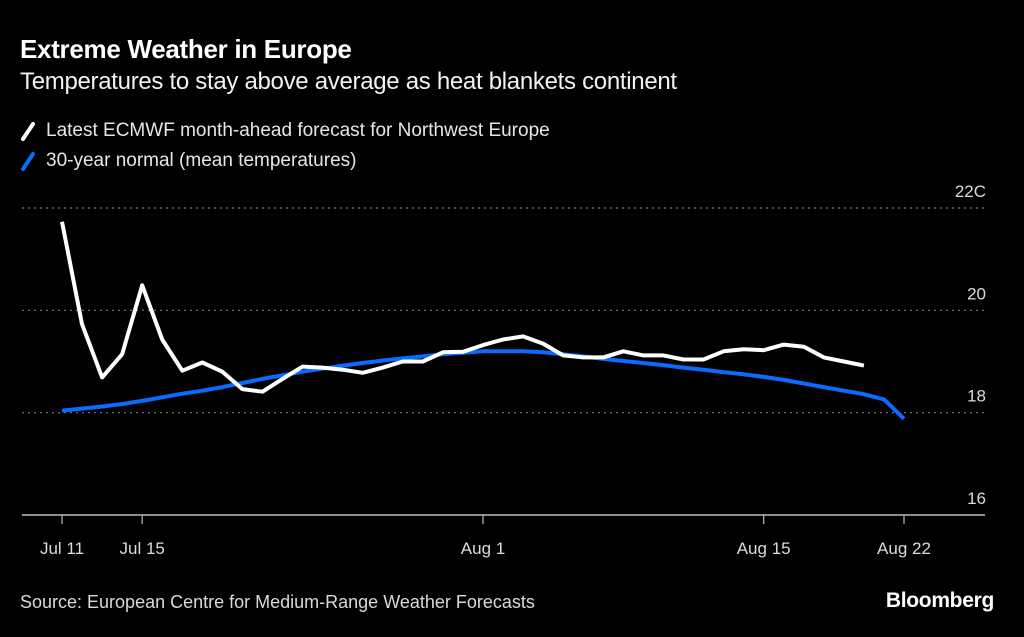  Describe the element at coordinates (976, 498) in the screenshot. I see `y-tick-label: 16` at that location.